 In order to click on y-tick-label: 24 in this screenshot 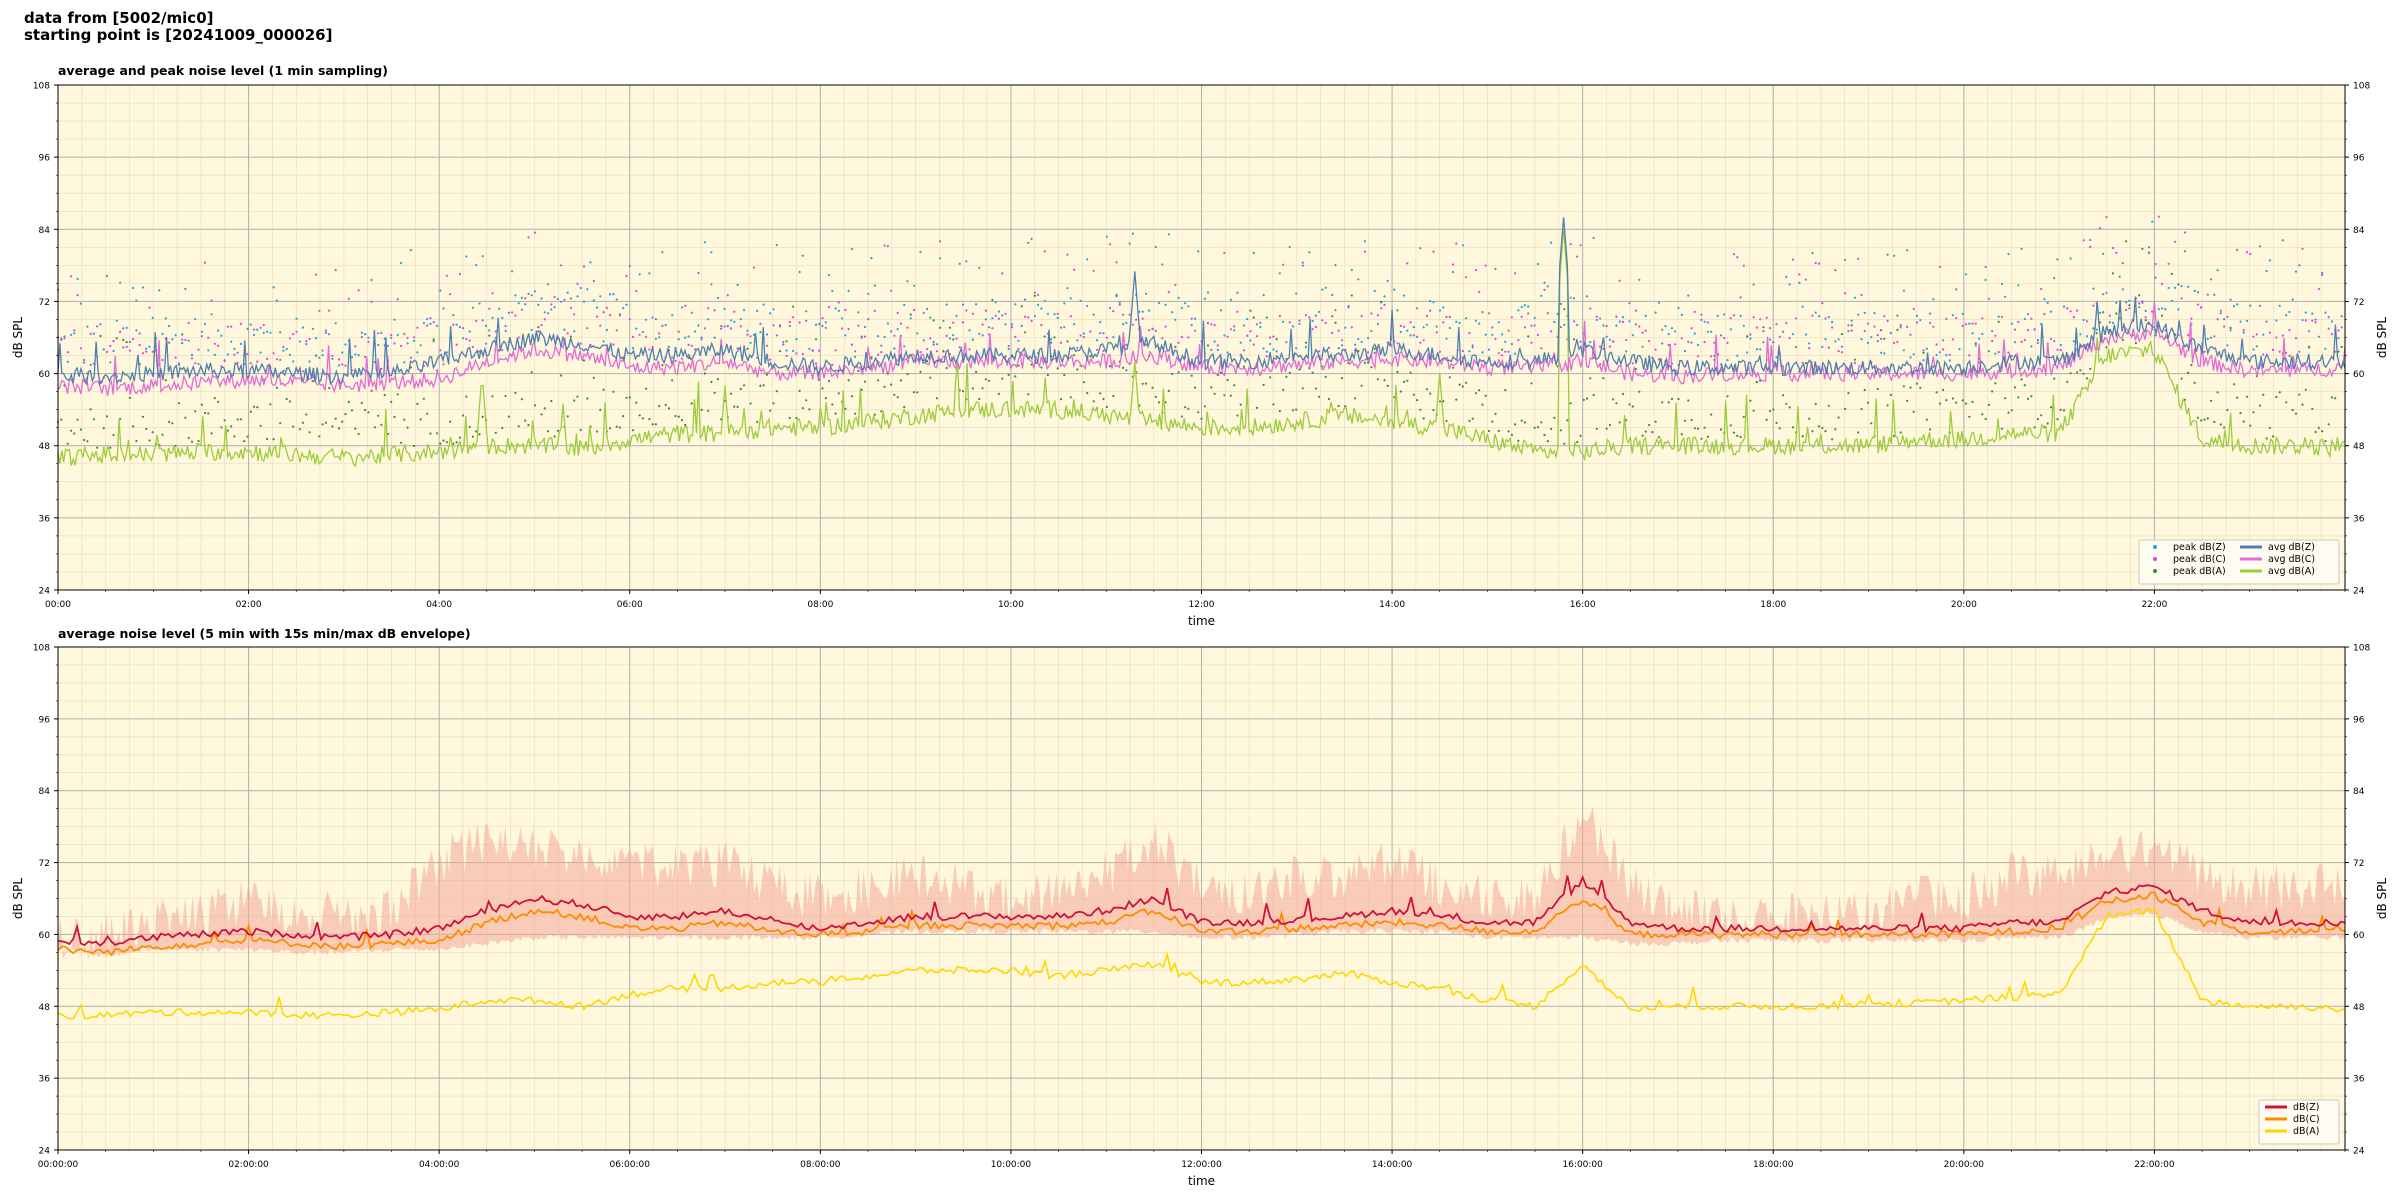, I will do `click(45, 592)`.